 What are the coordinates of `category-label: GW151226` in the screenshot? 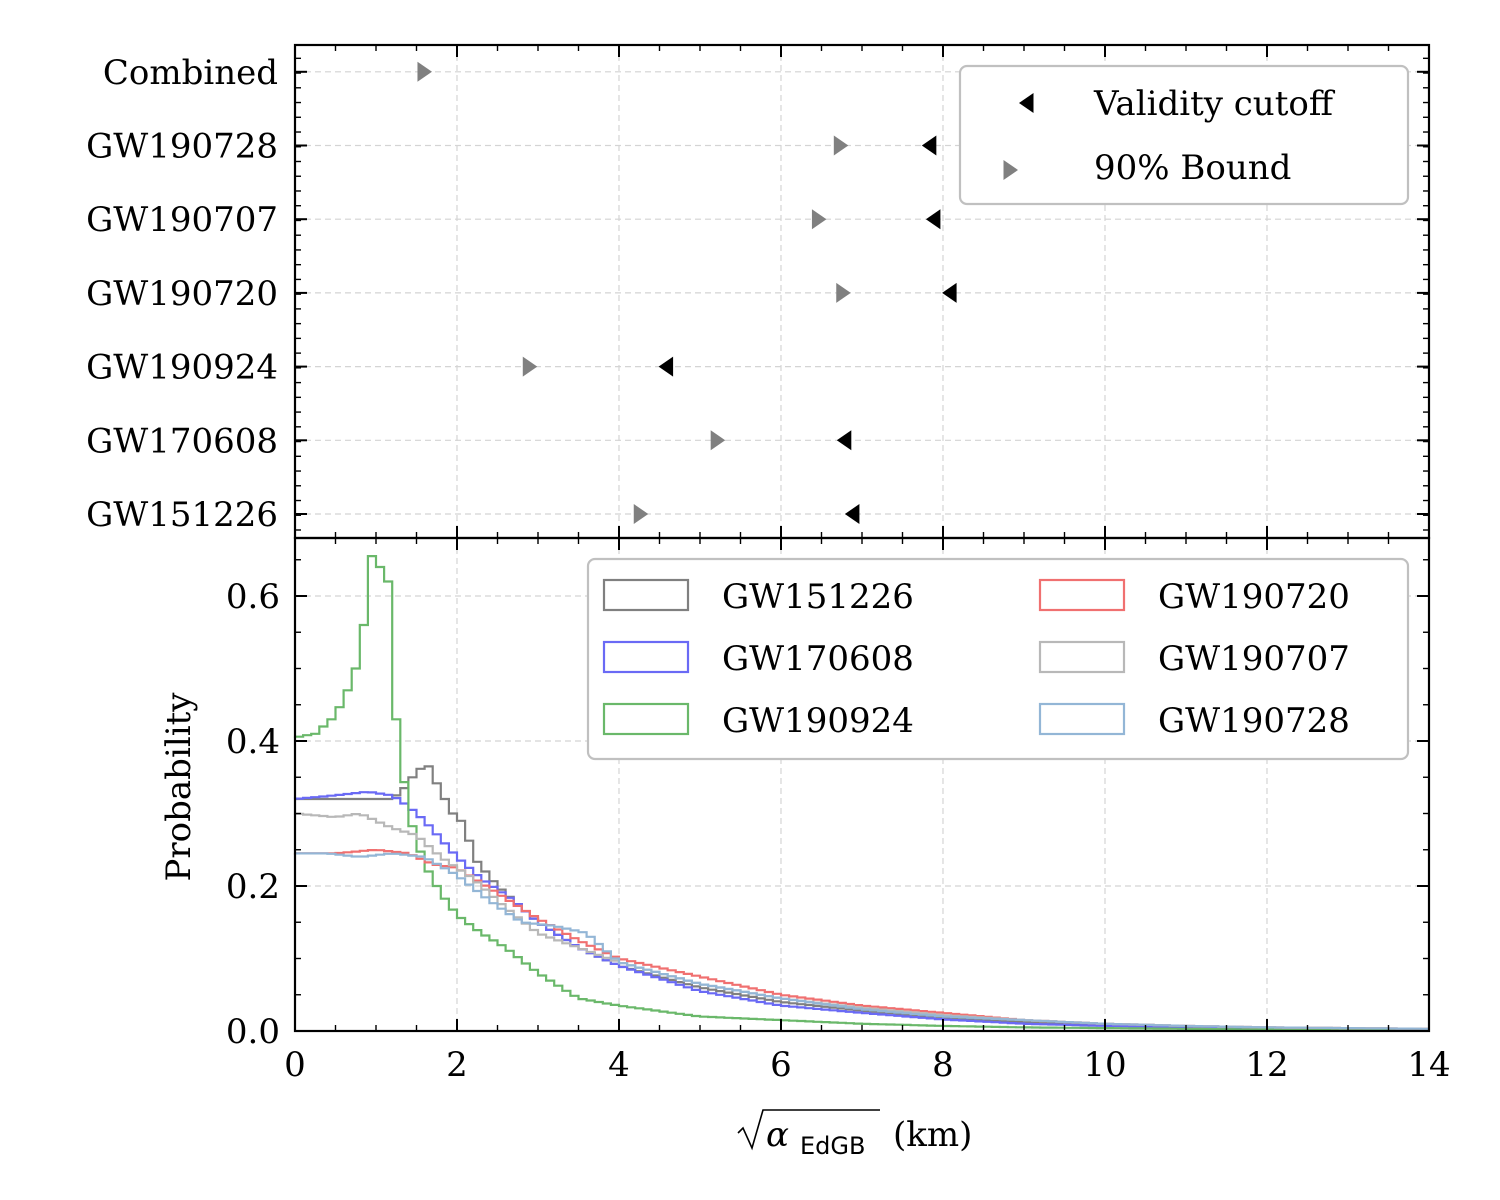 It's located at (182, 515).